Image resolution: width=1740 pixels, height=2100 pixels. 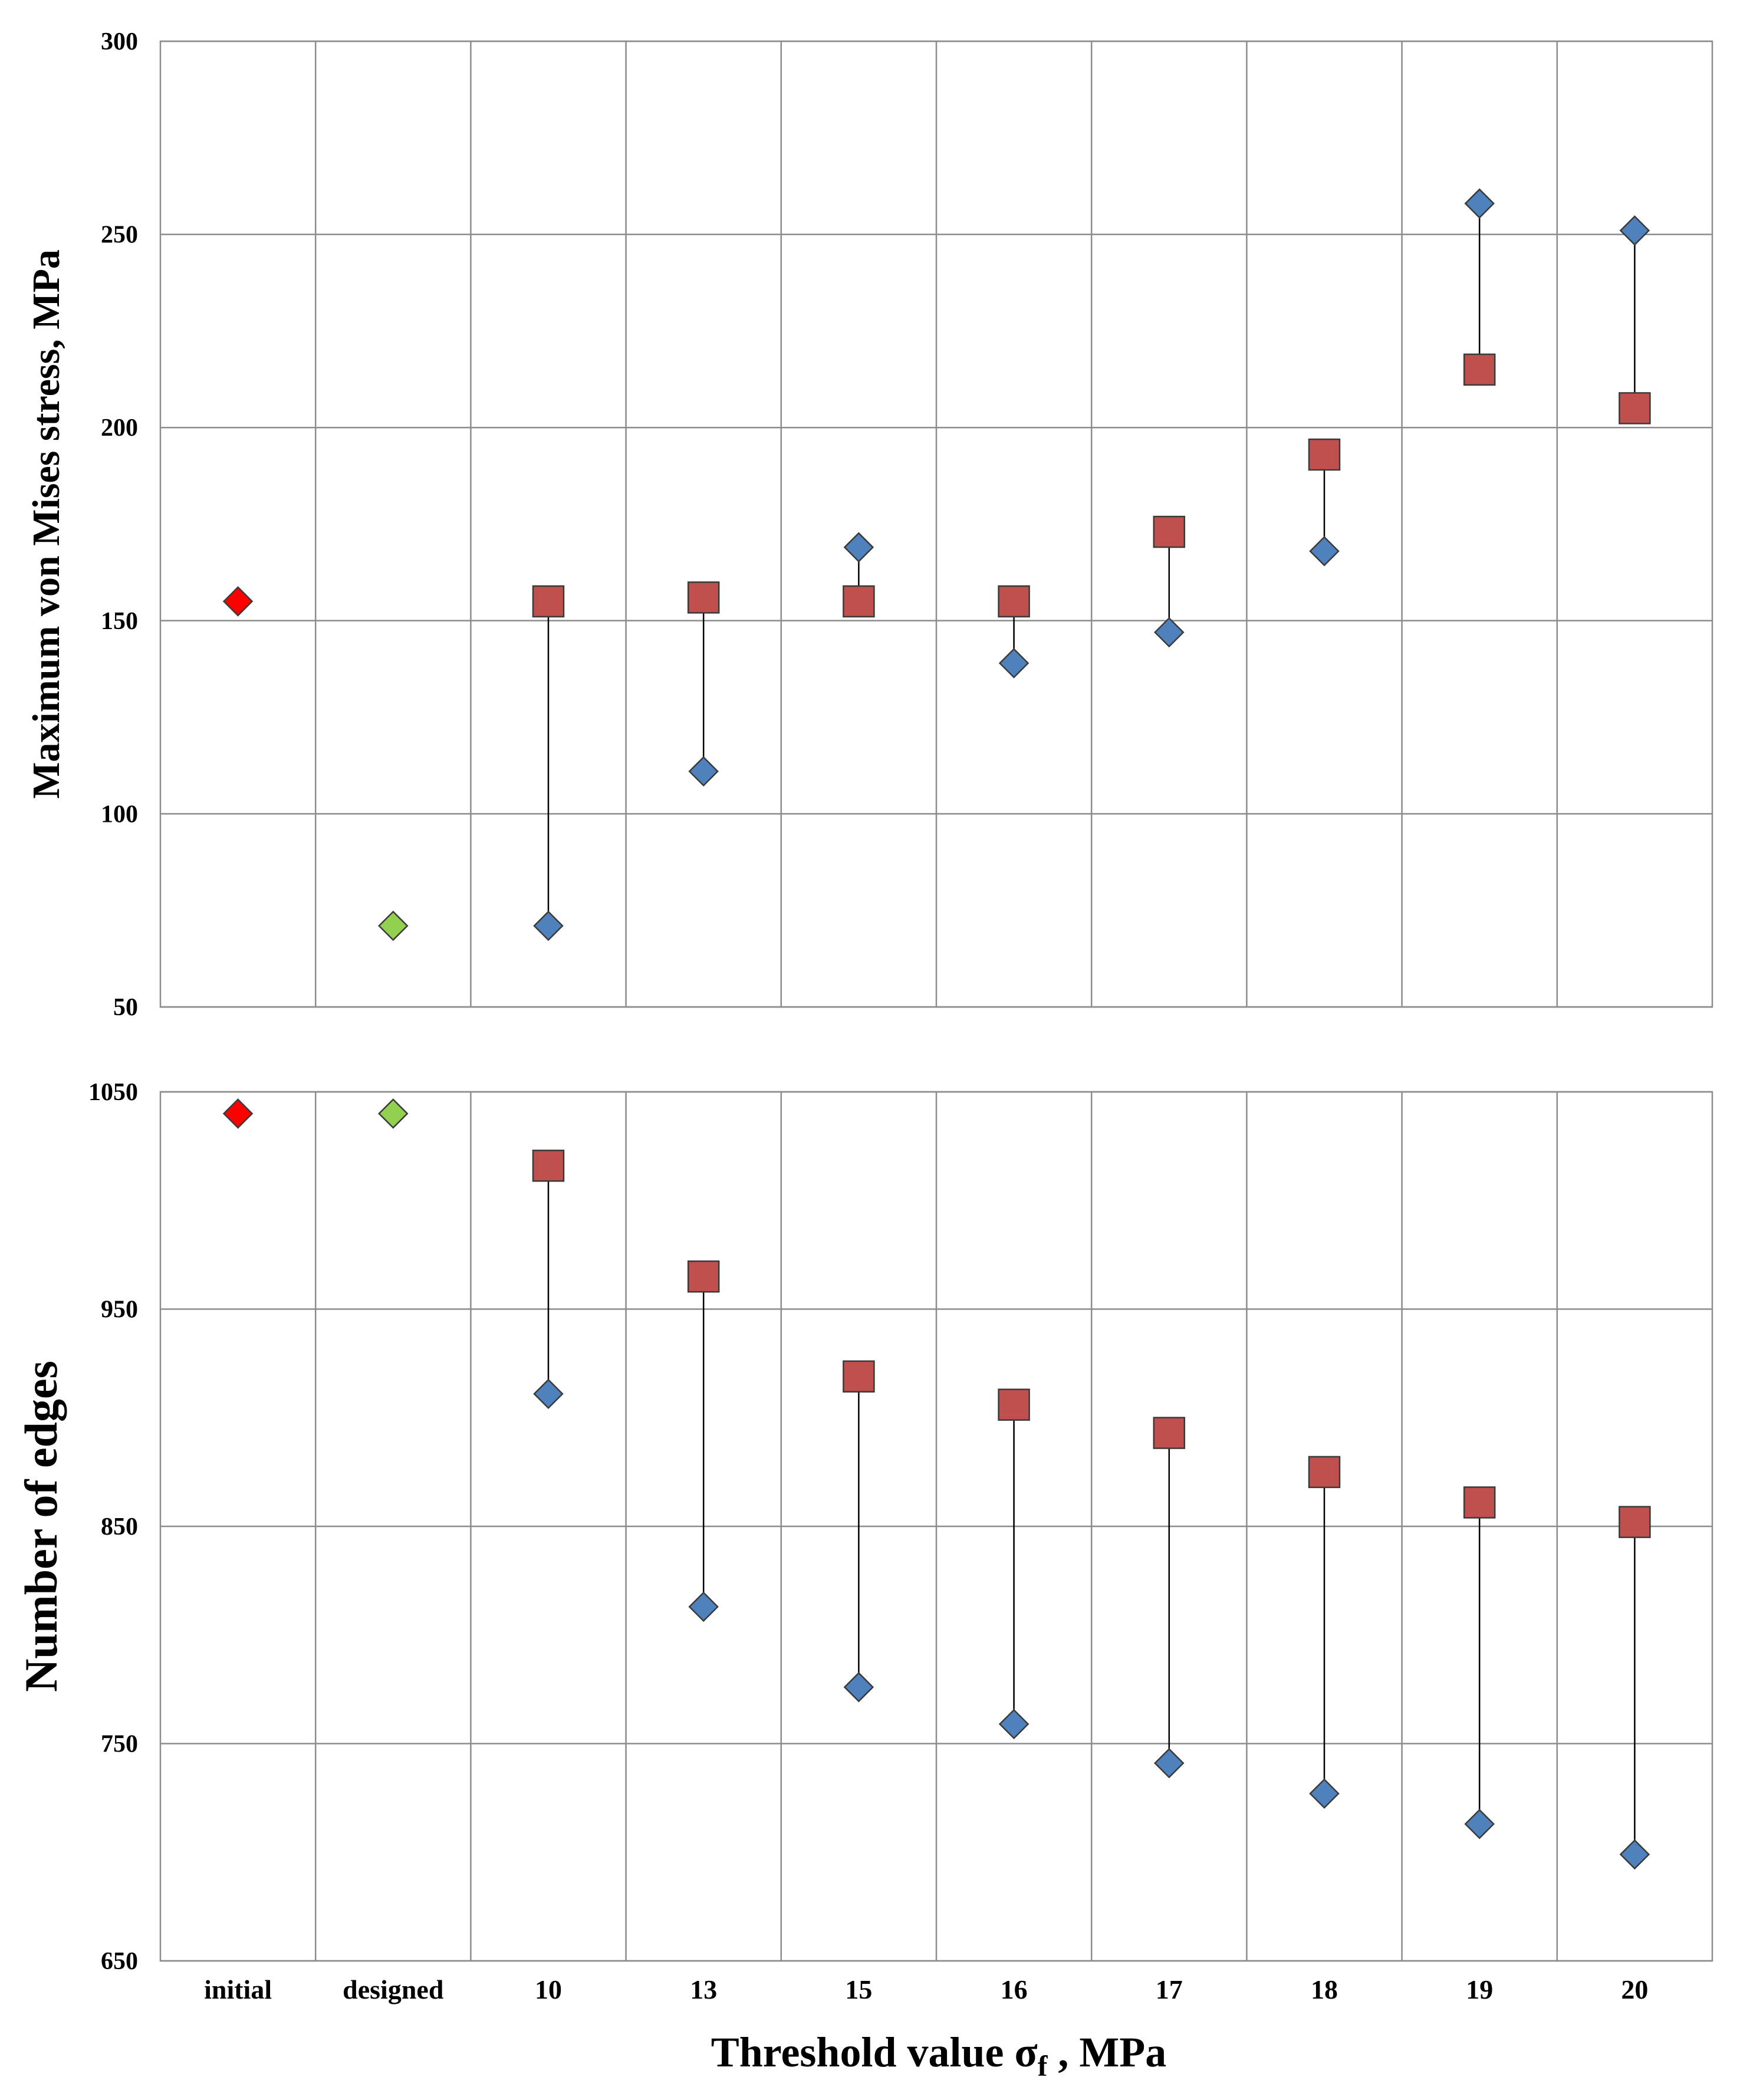 I want to click on y-axis-title-edges: Number of edges, so click(x=41, y=1526).